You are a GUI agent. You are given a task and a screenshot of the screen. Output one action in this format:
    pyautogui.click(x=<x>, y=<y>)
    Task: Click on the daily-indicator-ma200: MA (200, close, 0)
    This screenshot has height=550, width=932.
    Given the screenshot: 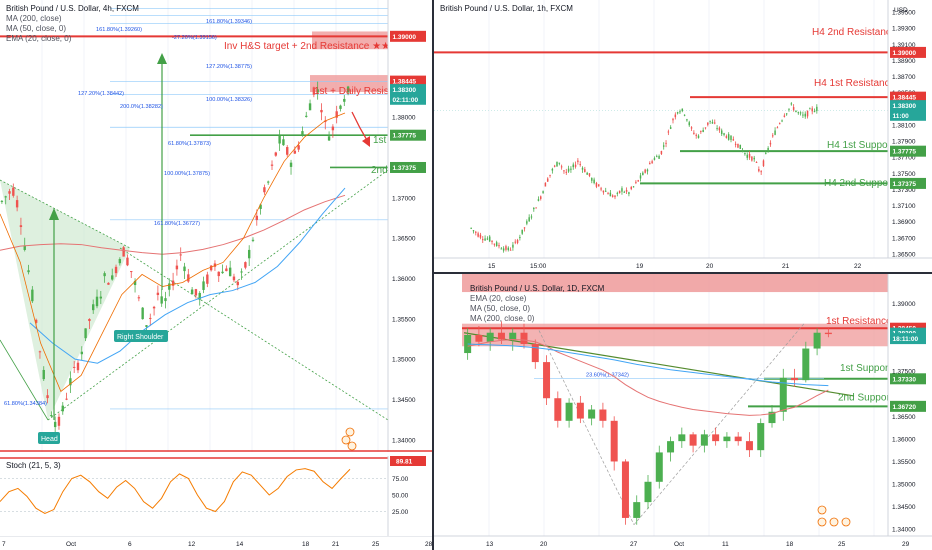 What is the action you would take?
    pyautogui.click(x=502, y=318)
    